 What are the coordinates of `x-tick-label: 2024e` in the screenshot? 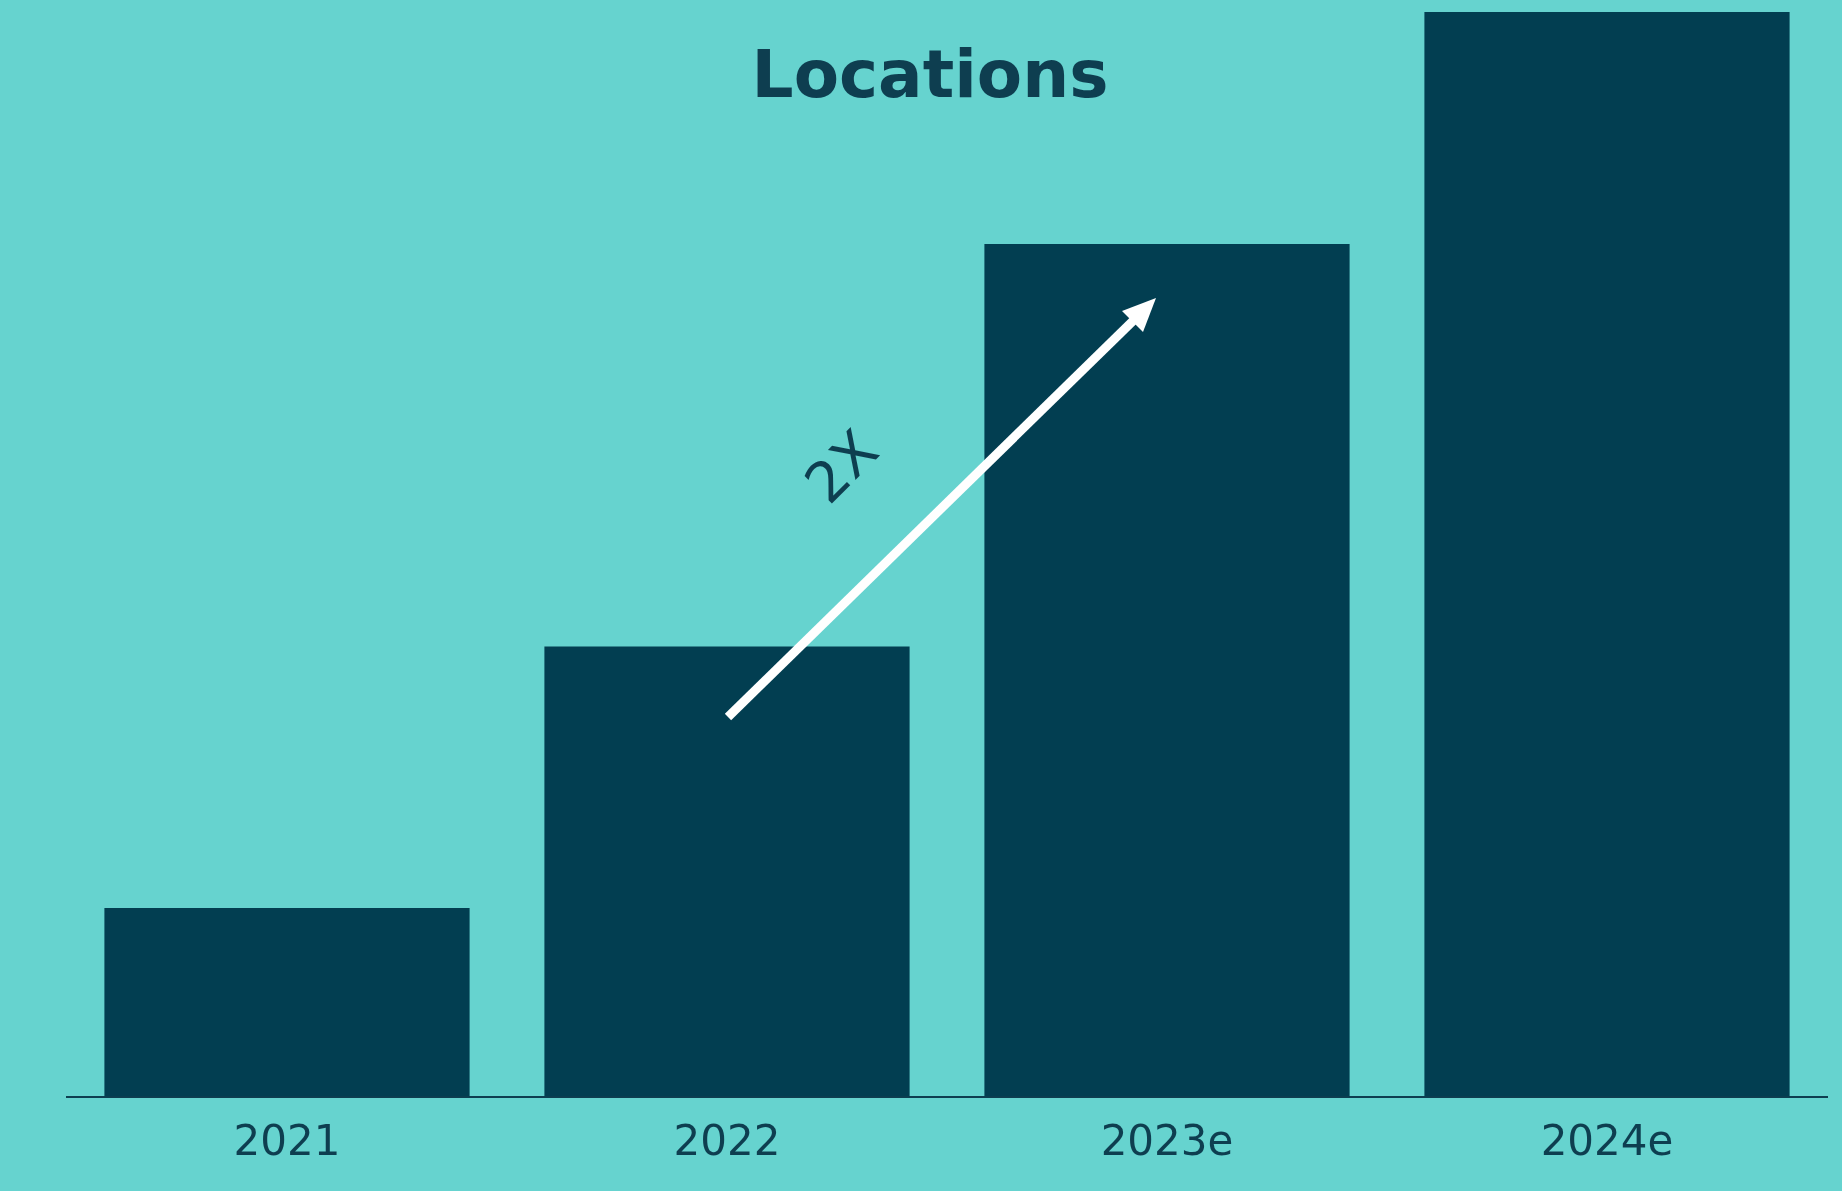 It's located at (1607, 1140).